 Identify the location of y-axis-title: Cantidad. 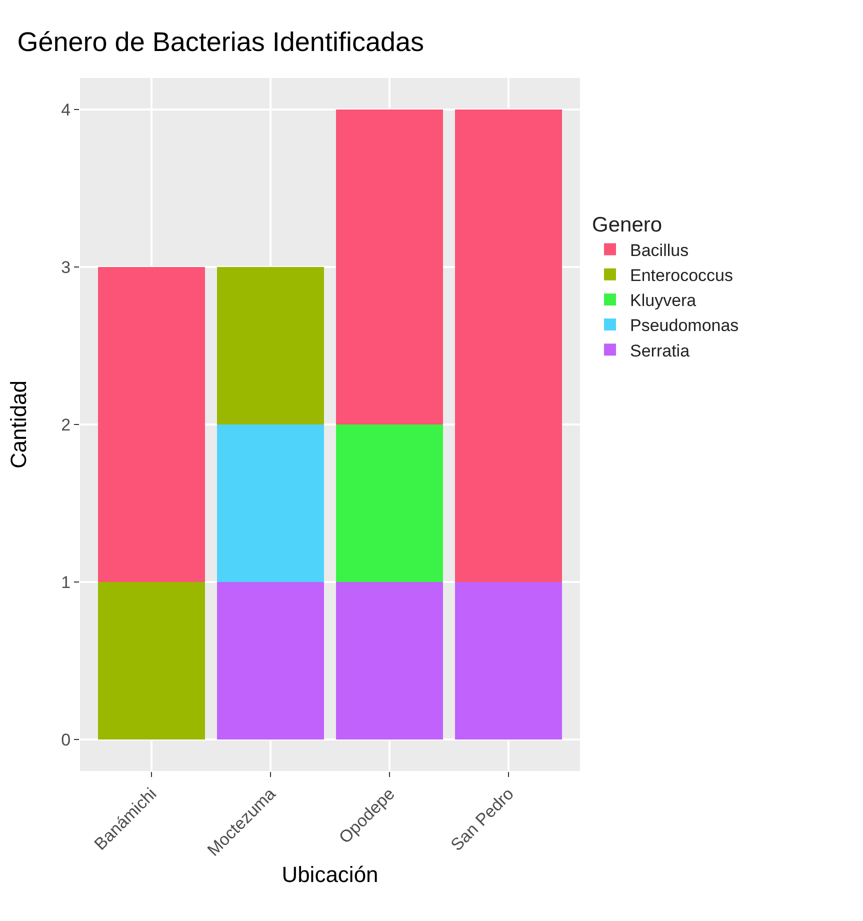
(18, 424).